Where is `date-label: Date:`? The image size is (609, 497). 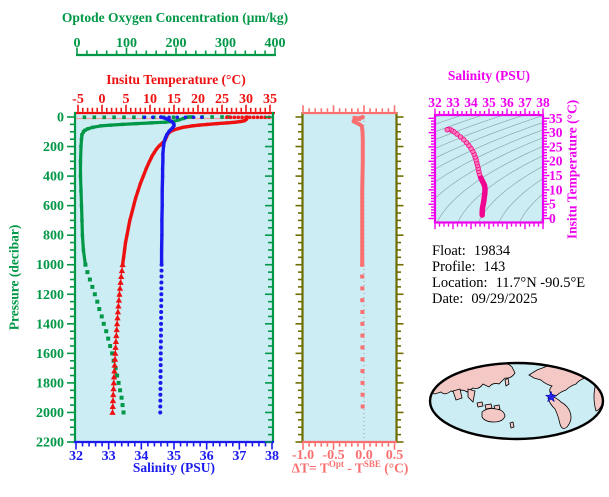 date-label: Date: is located at coordinates (448, 299).